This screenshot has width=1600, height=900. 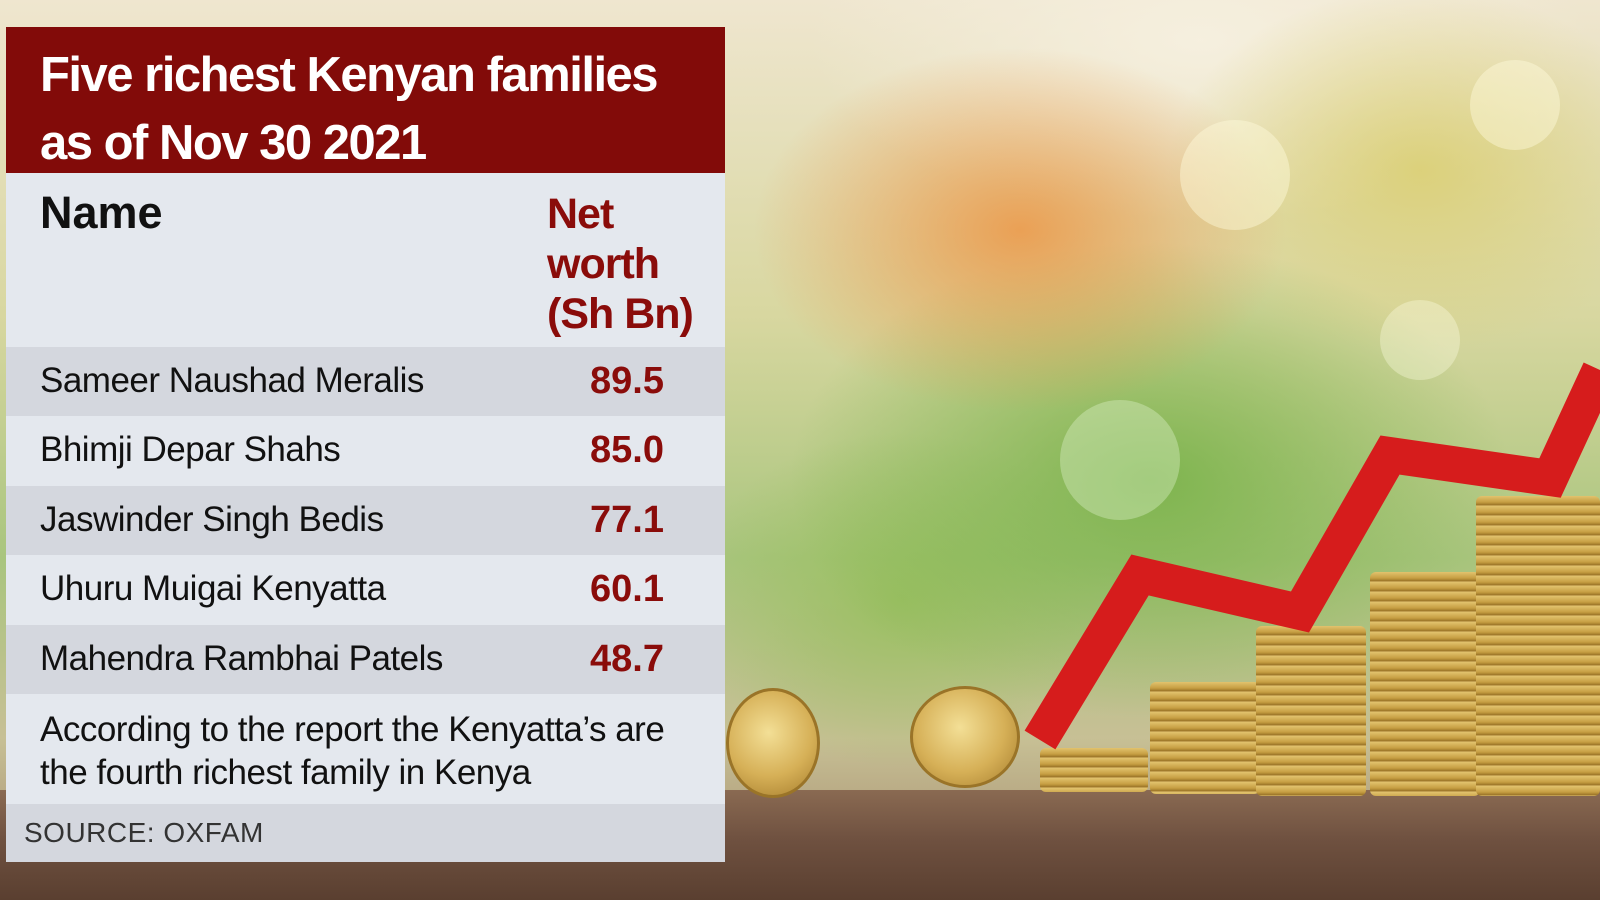 I want to click on table-header: Name Net worth (Sh Bn), so click(x=365, y=260).